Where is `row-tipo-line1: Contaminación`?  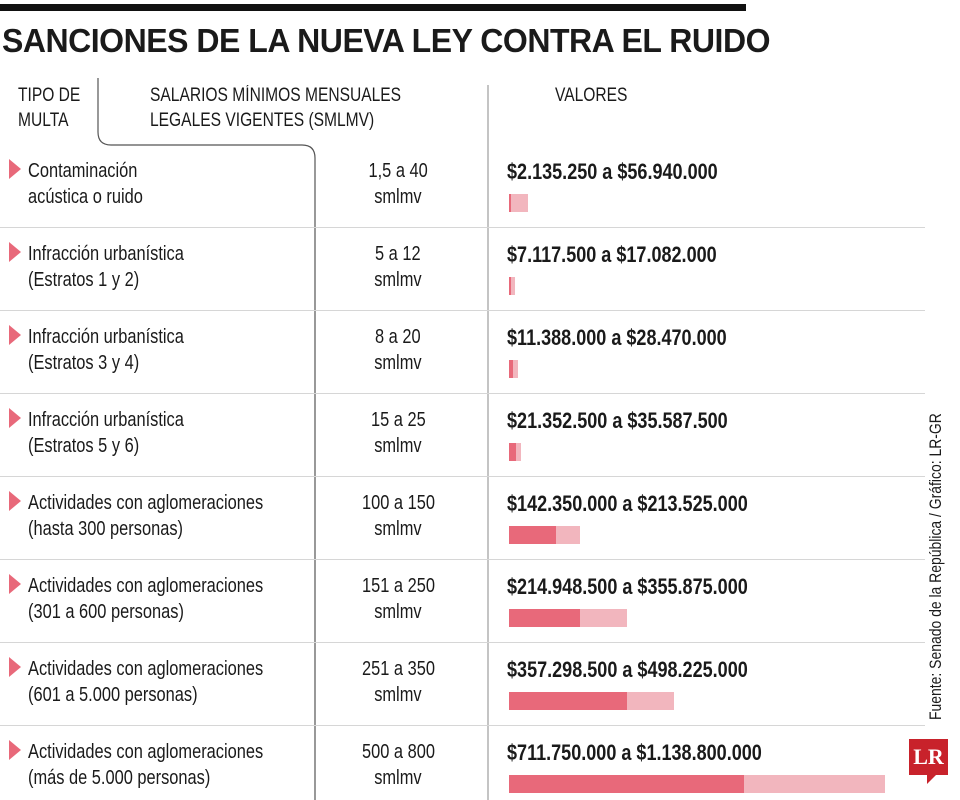 row-tipo-line1: Contaminación is located at coordinates (83, 171).